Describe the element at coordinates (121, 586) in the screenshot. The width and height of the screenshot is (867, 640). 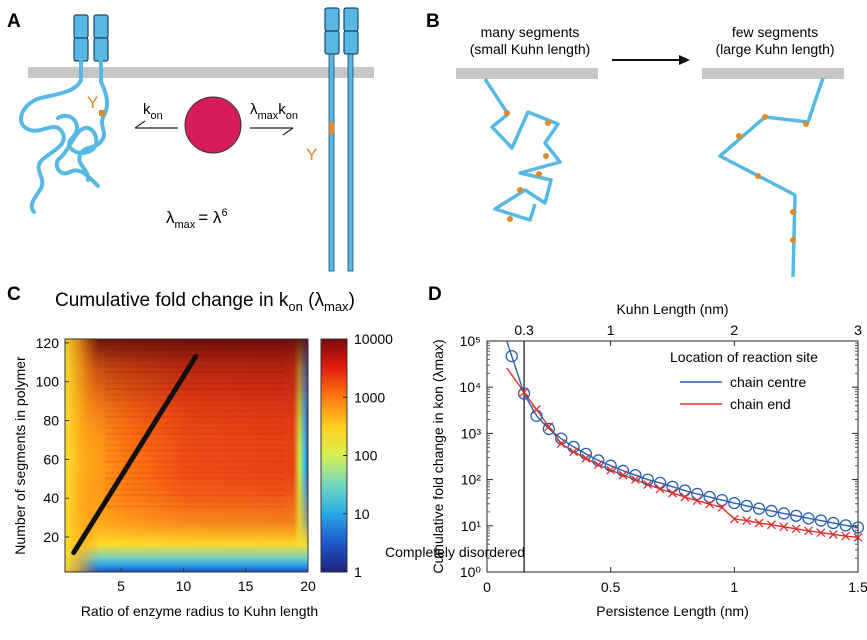
I see `x-tick-label: 5` at that location.